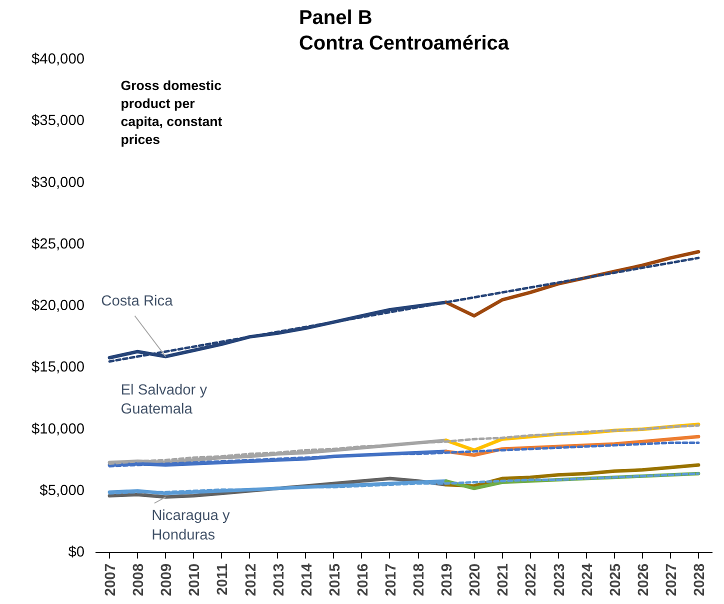 The image size is (724, 604). I want to click on x-tick-label: 2028, so click(700, 579).